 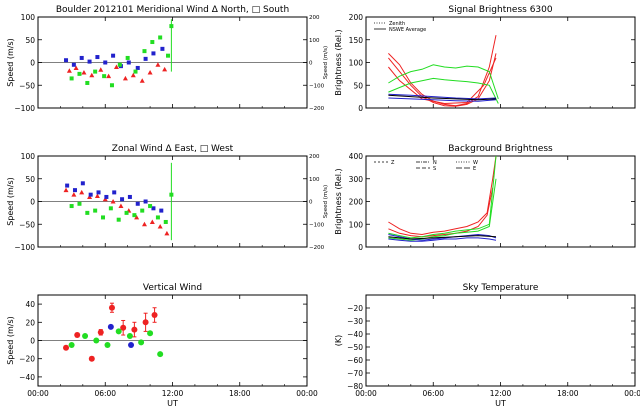 What do you see at coordinates (356, 17) in the screenshot?
I see `y-tick-label: 200` at bounding box center [356, 17].